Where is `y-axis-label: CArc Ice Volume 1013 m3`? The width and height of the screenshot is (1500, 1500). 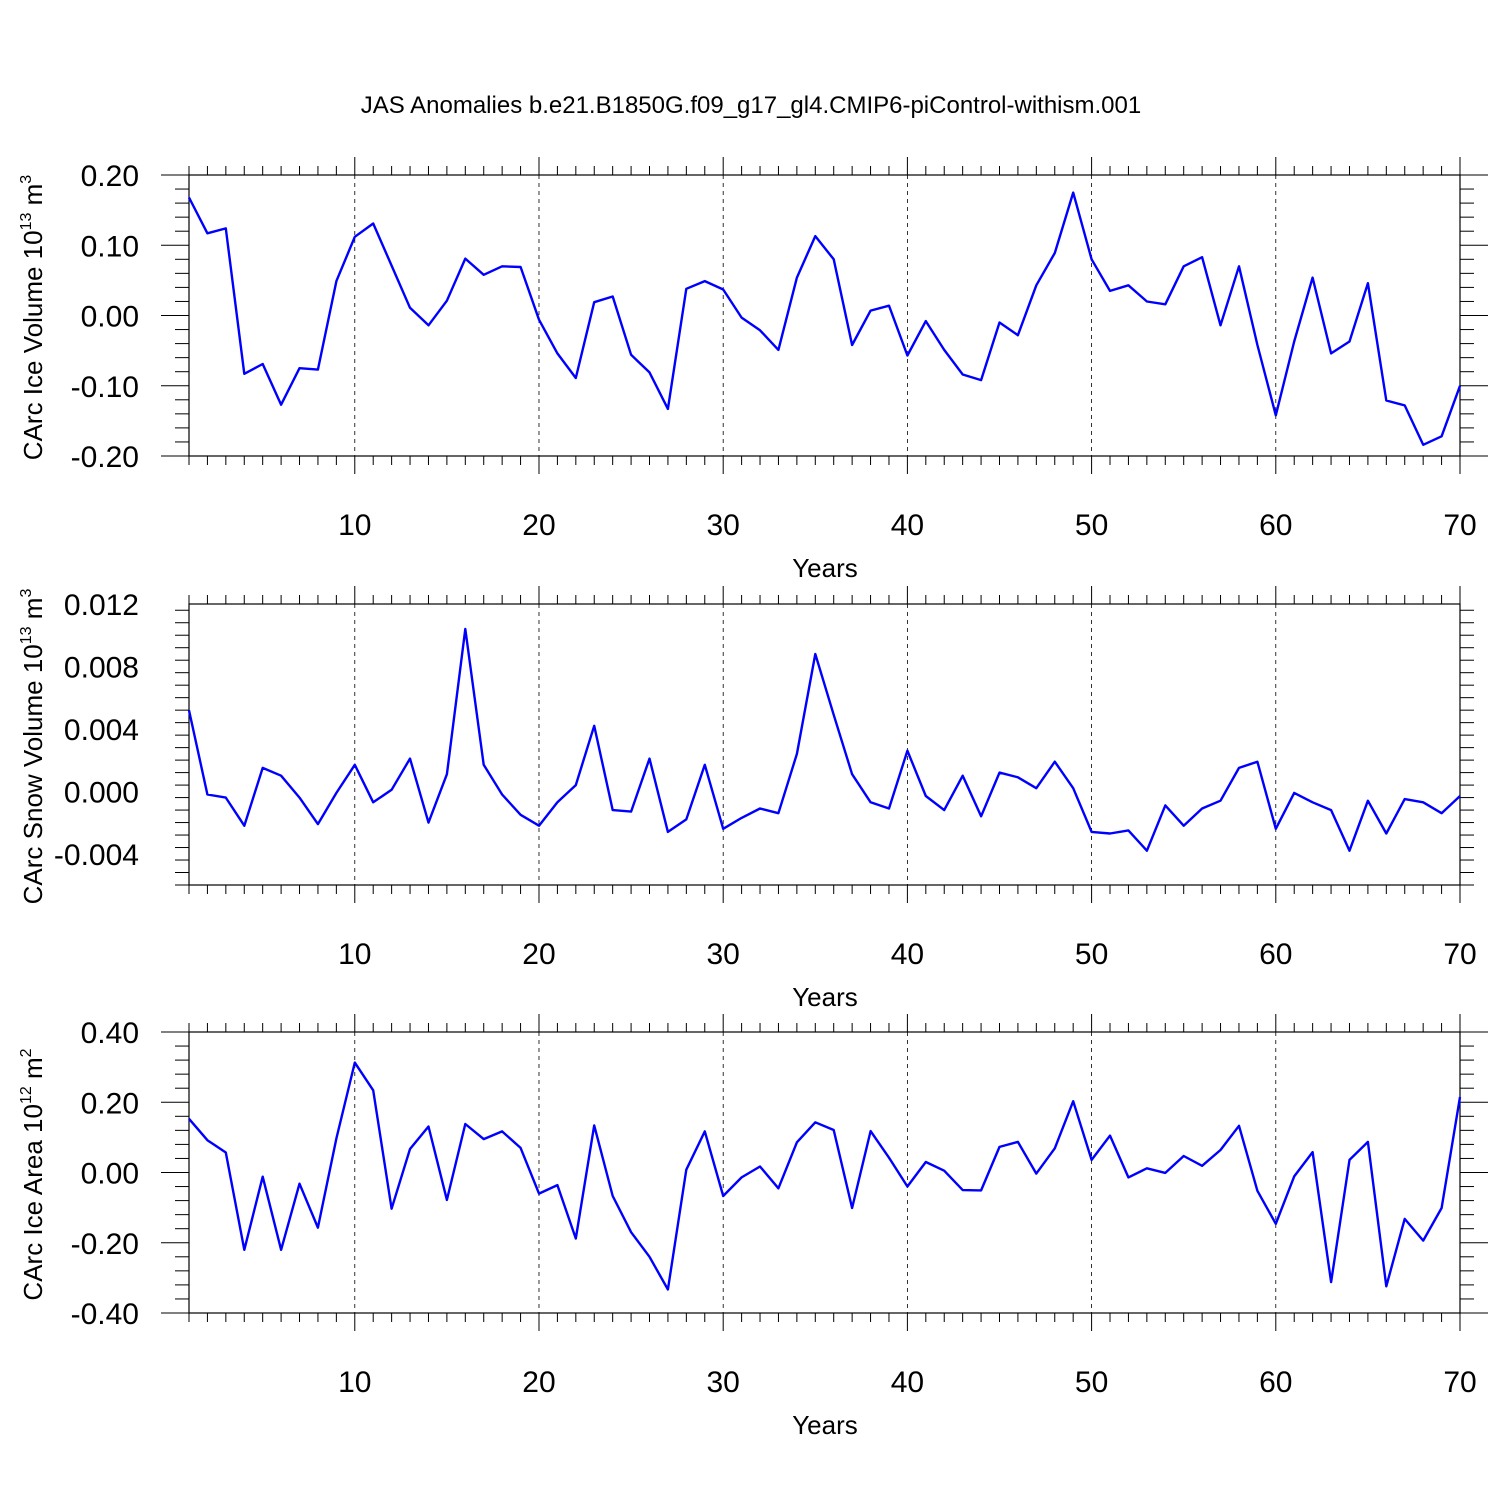
y-axis-label: CArc Ice Volume 1013 m3 is located at coordinates (33, 317).